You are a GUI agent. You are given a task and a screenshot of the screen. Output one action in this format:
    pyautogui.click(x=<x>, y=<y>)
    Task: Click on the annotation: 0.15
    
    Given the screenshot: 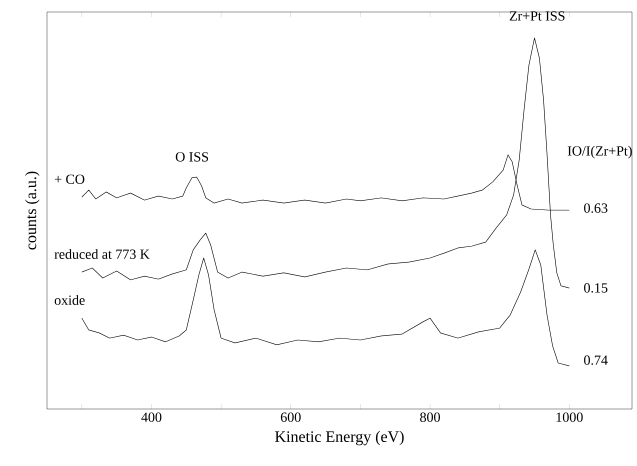 What is the action you would take?
    pyautogui.click(x=596, y=288)
    